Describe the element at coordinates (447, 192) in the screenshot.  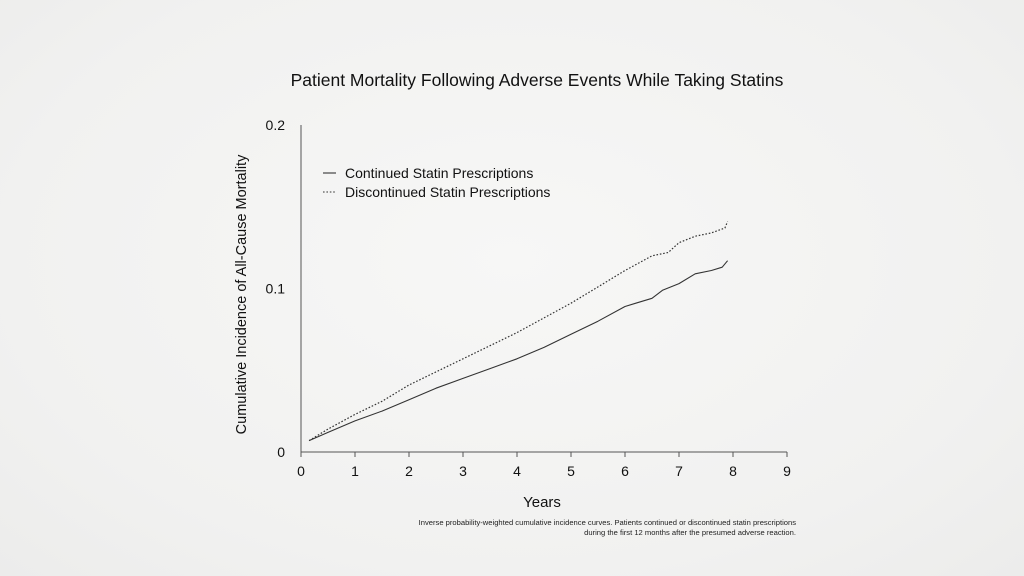
I see `legend-label: Discontinued Statin Prescriptions` at that location.